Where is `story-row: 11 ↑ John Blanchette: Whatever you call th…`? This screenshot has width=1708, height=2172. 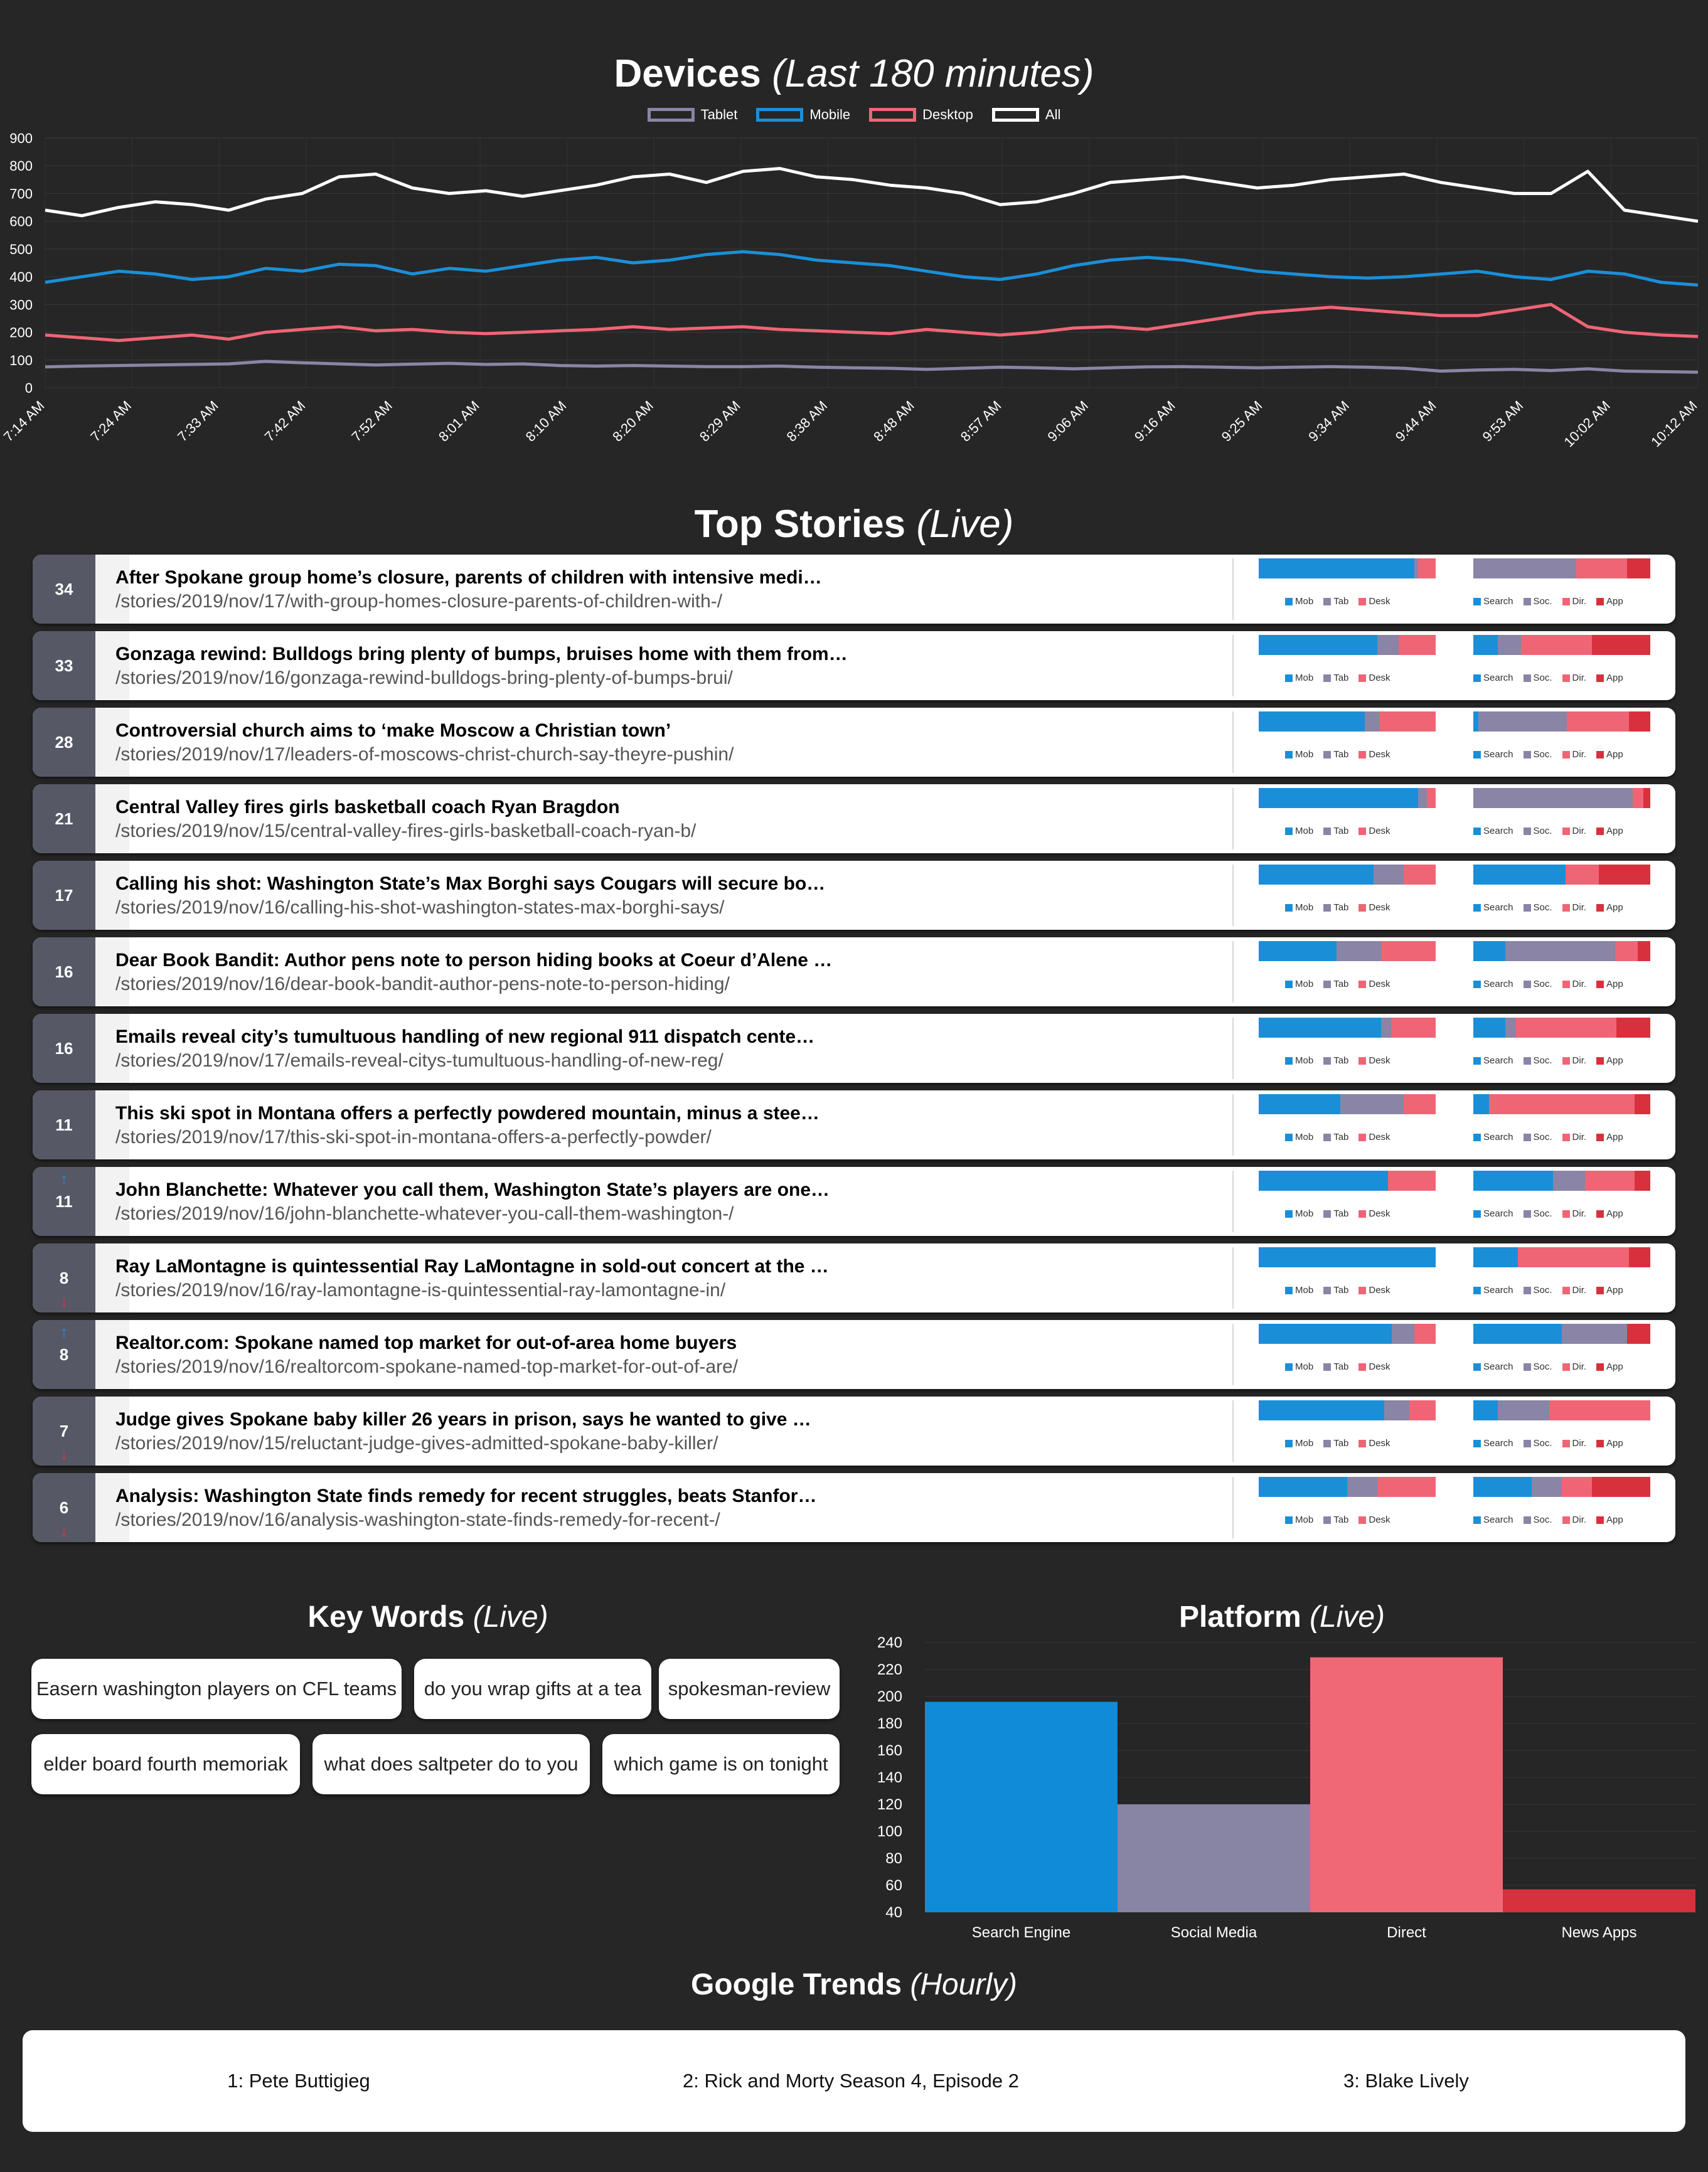 story-row: 11 ↑ John Blanchette: Whatever you call th… is located at coordinates (854, 1202).